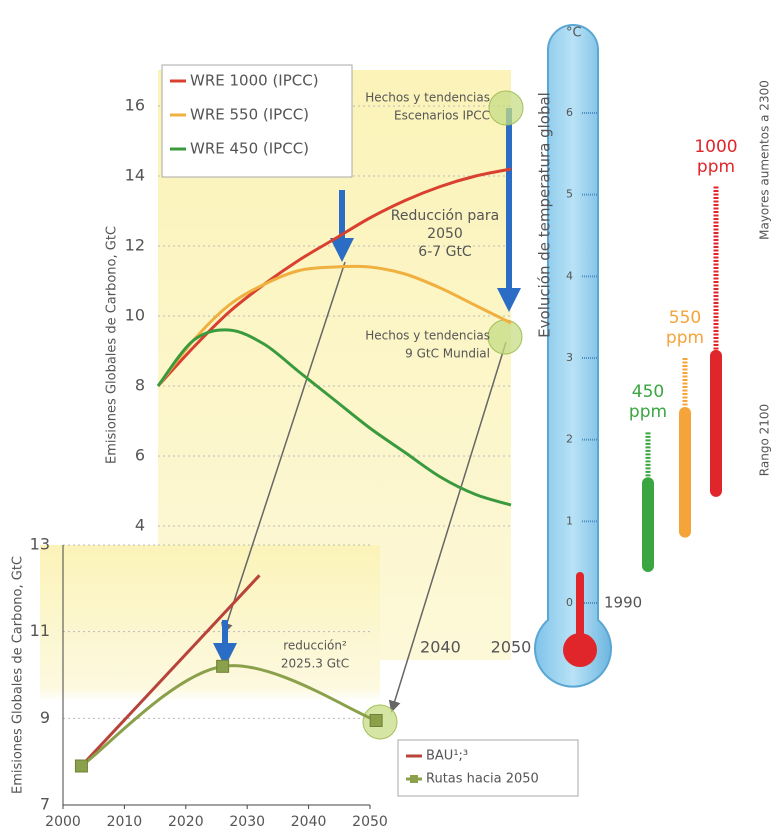 The height and width of the screenshot is (835, 771). What do you see at coordinates (315, 664) in the screenshot?
I see `annotation: 2025.3 GtC` at bounding box center [315, 664].